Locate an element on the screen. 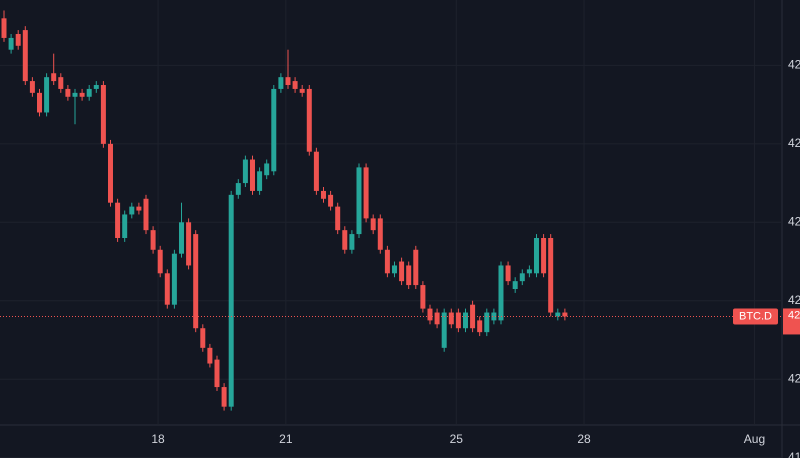 The width and height of the screenshot is (800, 458). price-label: 42.16 is located at coordinates (794, 315).